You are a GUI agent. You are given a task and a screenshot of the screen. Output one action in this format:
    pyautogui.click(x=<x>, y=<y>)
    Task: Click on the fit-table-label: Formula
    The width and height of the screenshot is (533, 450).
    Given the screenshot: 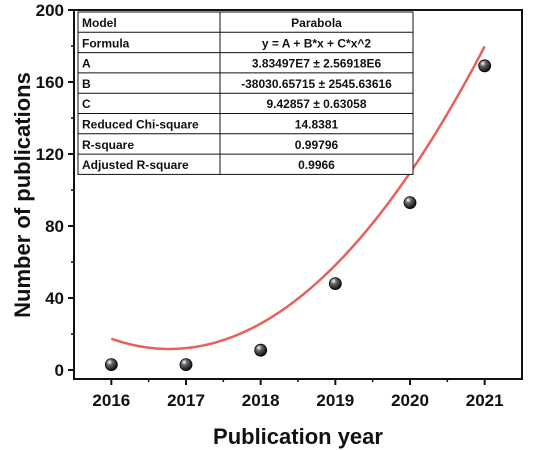 What is the action you would take?
    pyautogui.click(x=106, y=43)
    